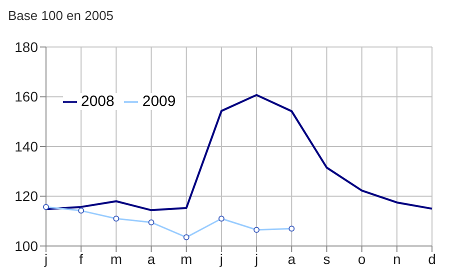 Image resolution: width=450 pixels, height=280 pixels. Describe the element at coordinates (26, 146) in the screenshot. I see `y-tick-label: 140` at that location.